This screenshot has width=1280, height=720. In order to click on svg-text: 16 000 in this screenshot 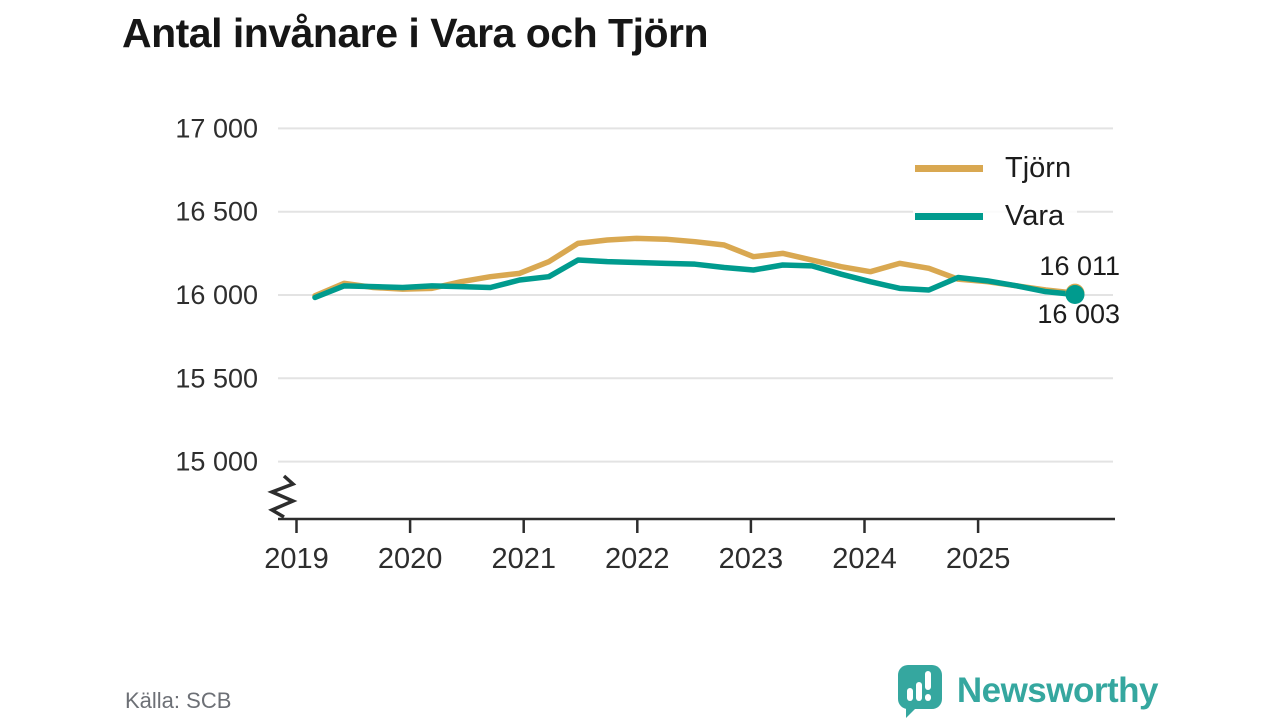, I will do `click(216, 295)`.